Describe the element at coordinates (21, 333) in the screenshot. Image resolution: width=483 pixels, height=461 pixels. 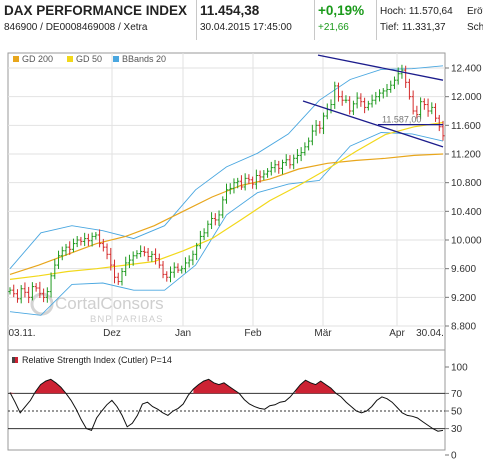
I see `x-tick-label: 03.11.` at that location.